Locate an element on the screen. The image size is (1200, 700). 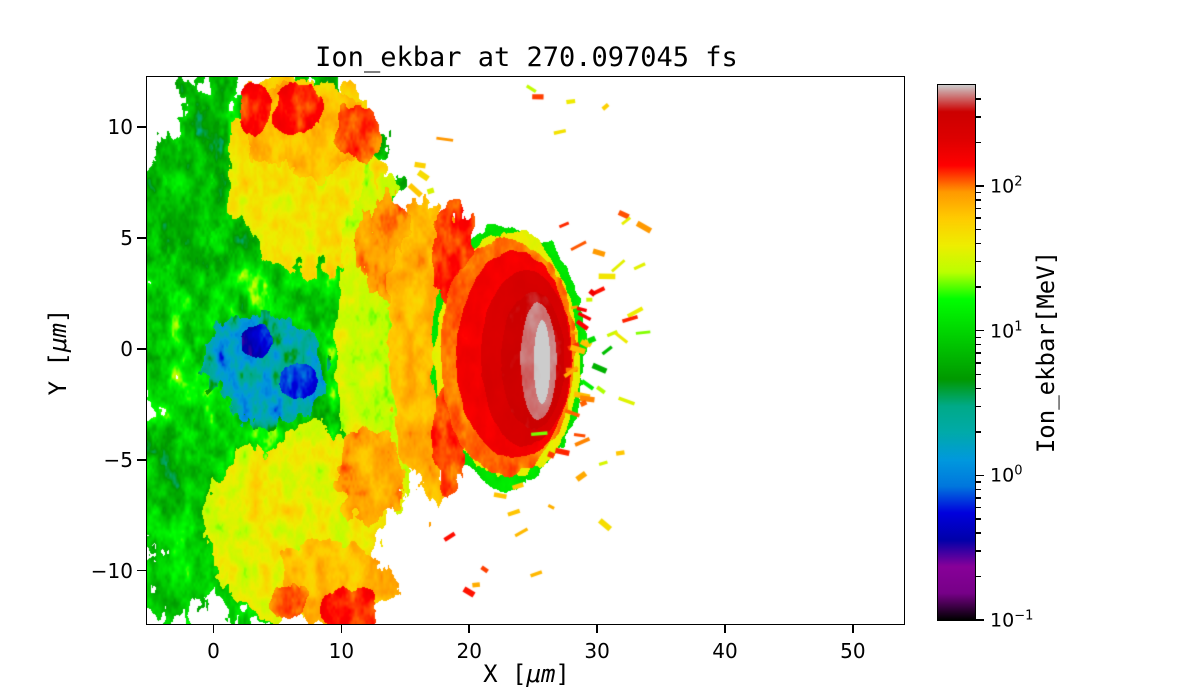
x-tick-label: 40 is located at coordinates (725, 651).